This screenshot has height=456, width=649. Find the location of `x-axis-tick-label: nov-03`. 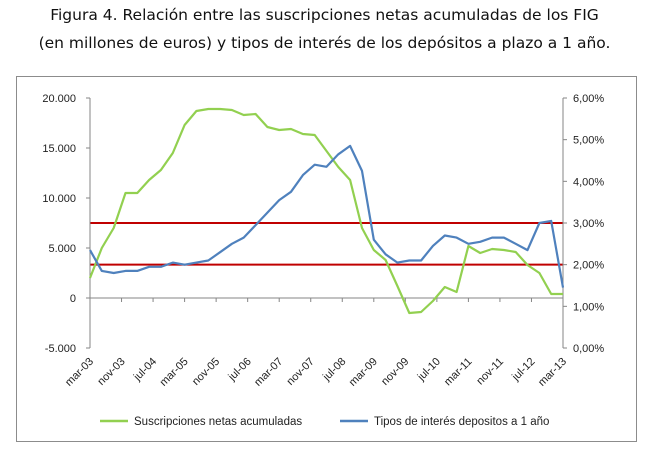

x-axis-tick-label: nov-03 is located at coordinates (111, 372).